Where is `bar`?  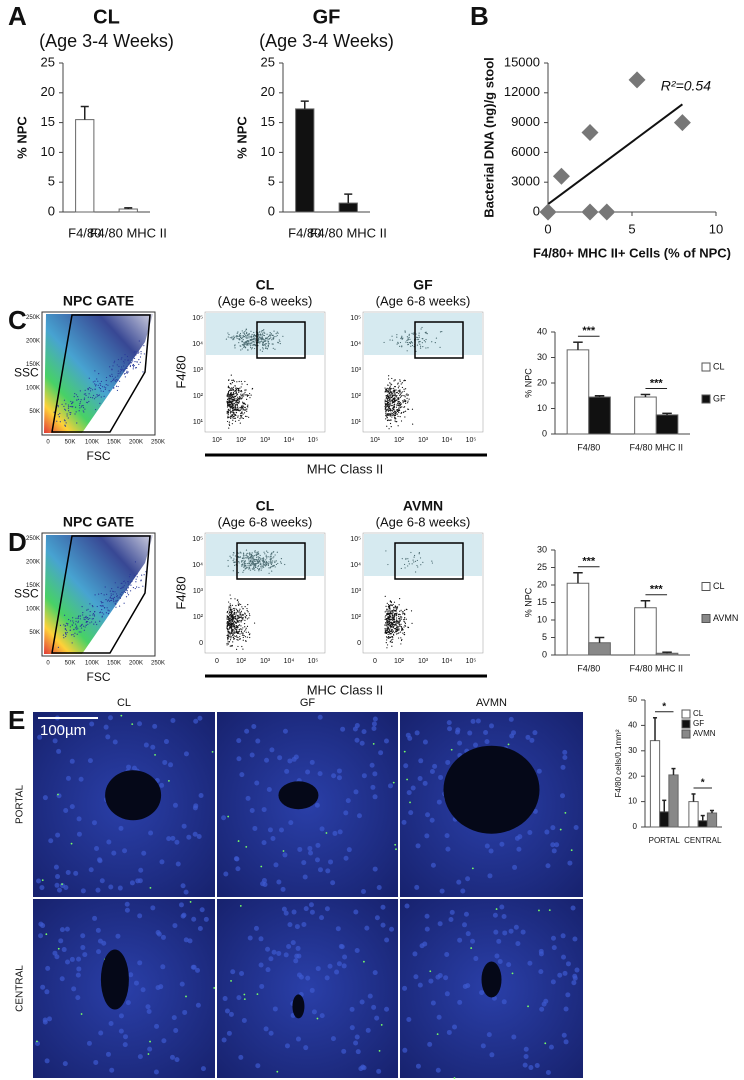
bar is located at coordinates (600, 415).